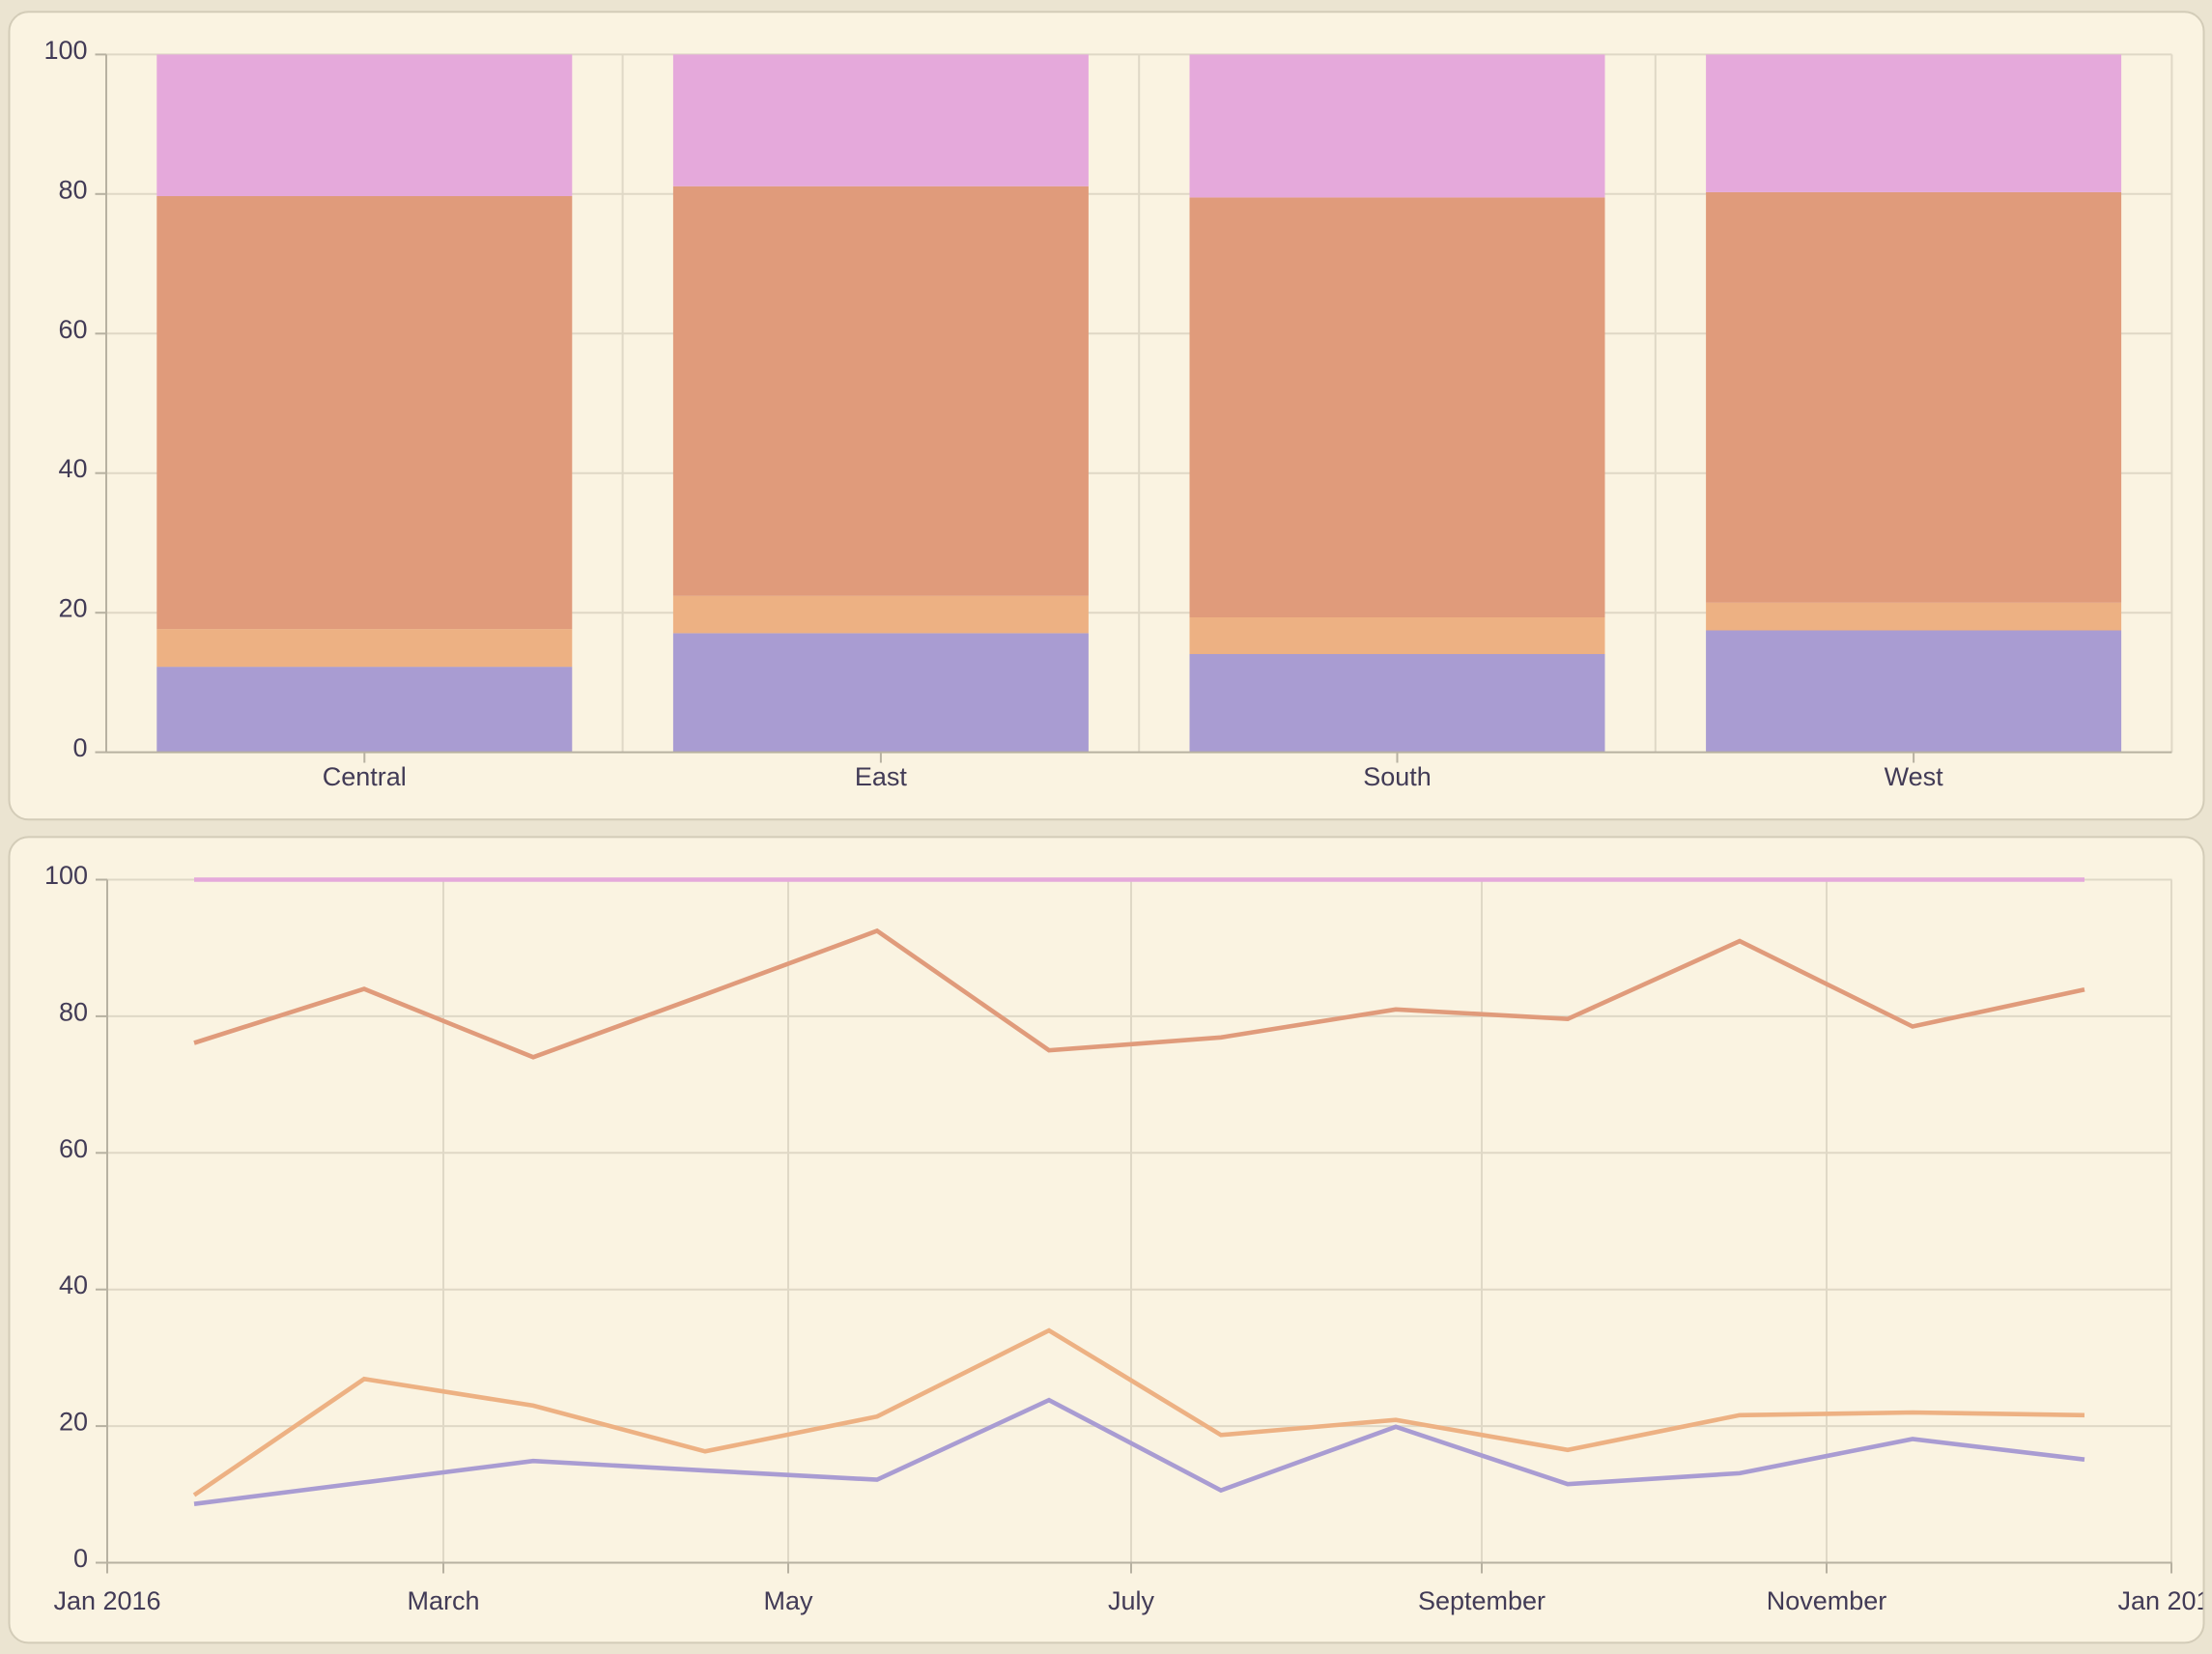 Image resolution: width=2212 pixels, height=1654 pixels. Describe the element at coordinates (365, 777) in the screenshot. I see `svg-text: Central` at that location.